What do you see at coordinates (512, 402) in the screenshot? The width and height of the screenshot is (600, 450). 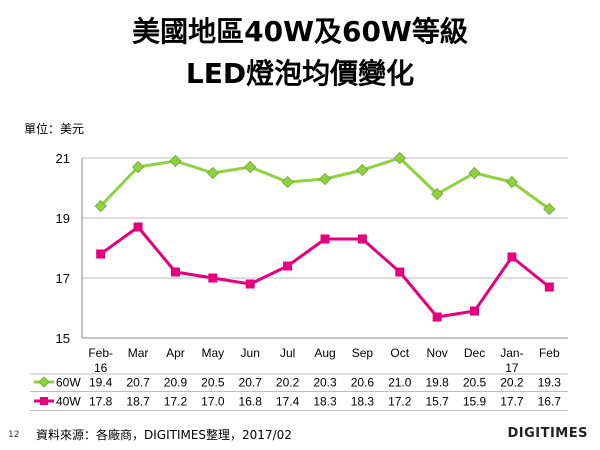 I see `table-value-40W: 17.7` at bounding box center [512, 402].